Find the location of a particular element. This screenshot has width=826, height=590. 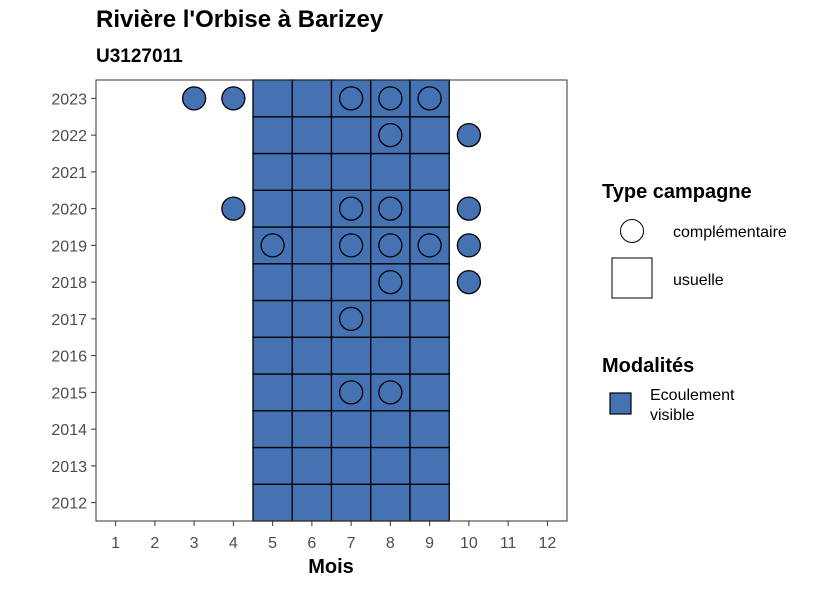

legend-item-usuelle: usuelle is located at coordinates (698, 280).